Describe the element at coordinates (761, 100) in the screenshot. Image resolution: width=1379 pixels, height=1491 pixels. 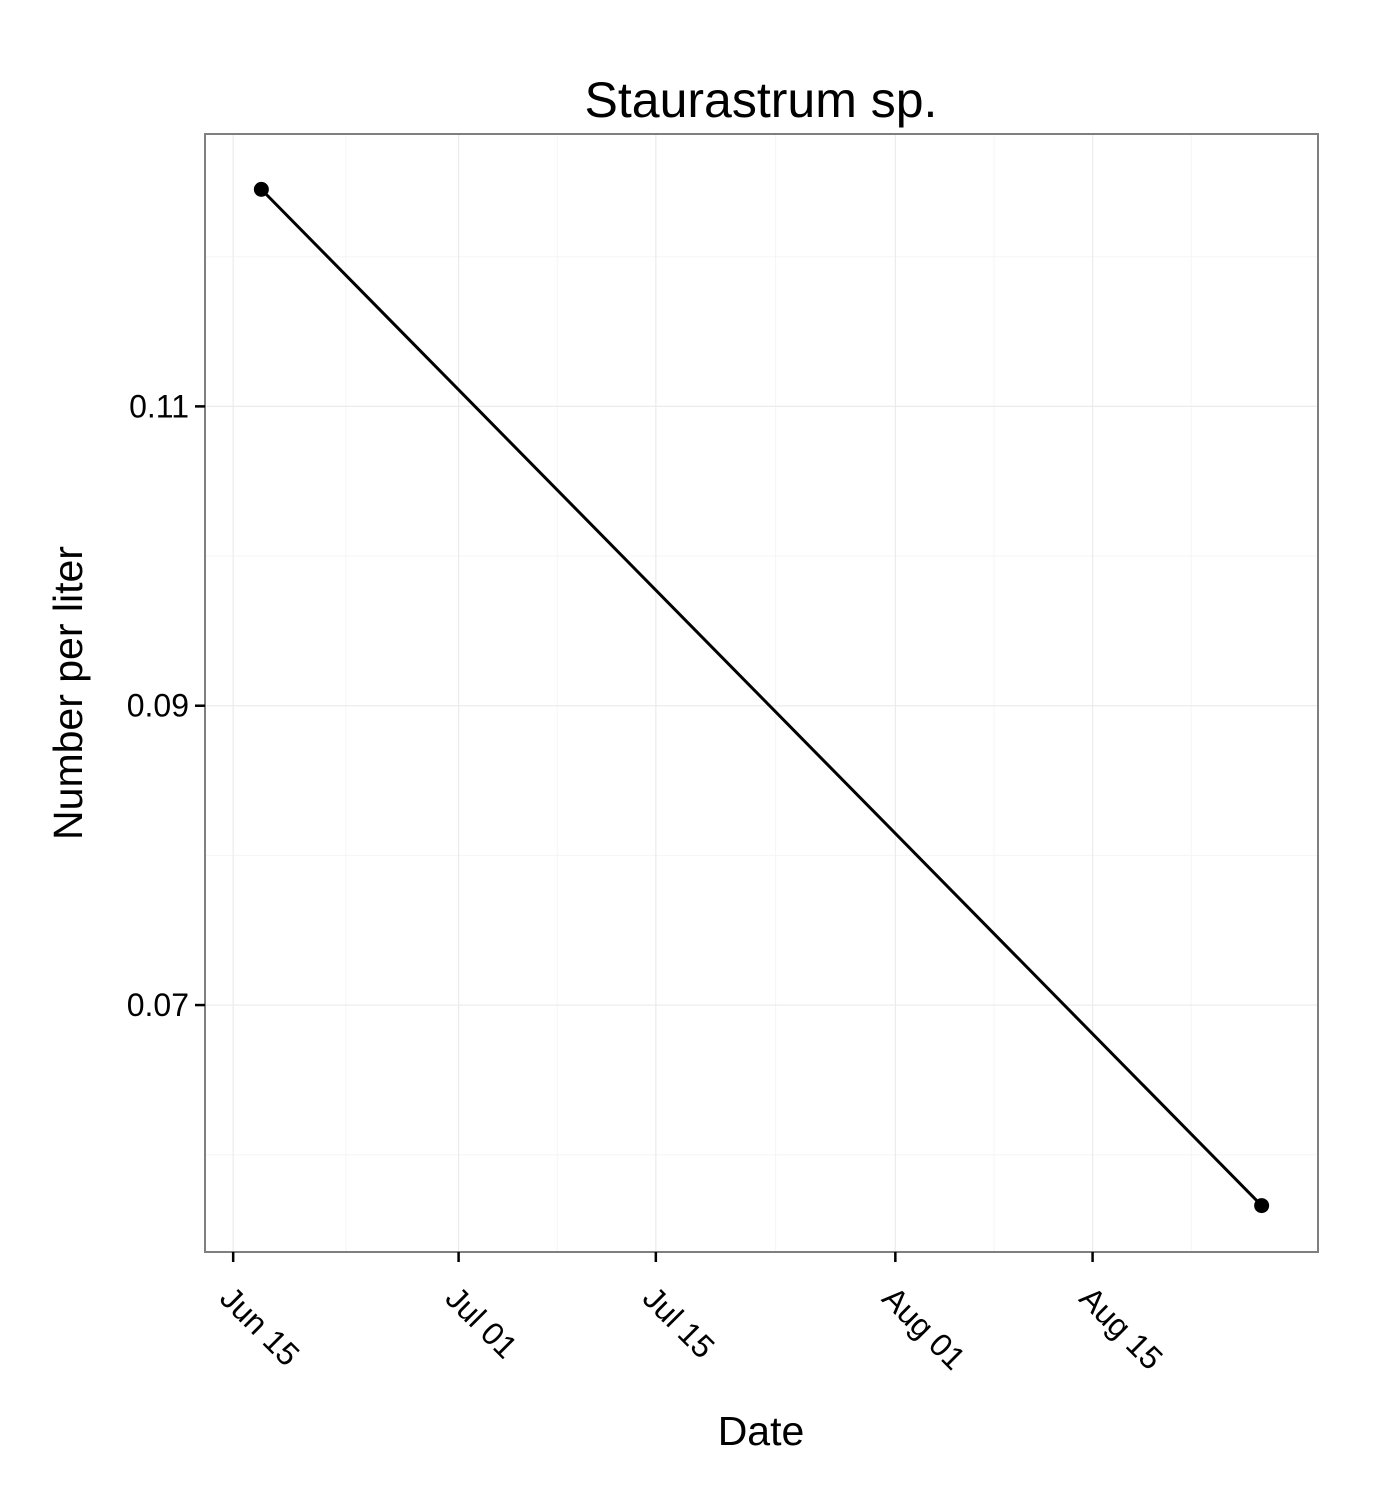
I see `chart-title: Staurastrum sp.` at that location.